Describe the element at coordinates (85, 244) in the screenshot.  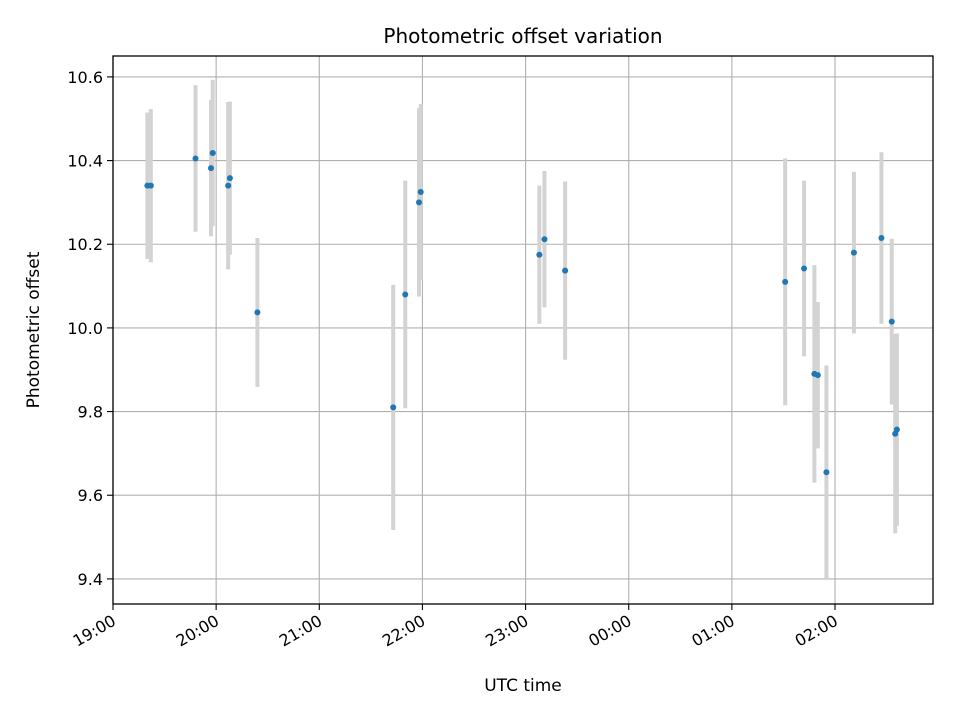
I see `y-tick-label: 10.2` at that location.